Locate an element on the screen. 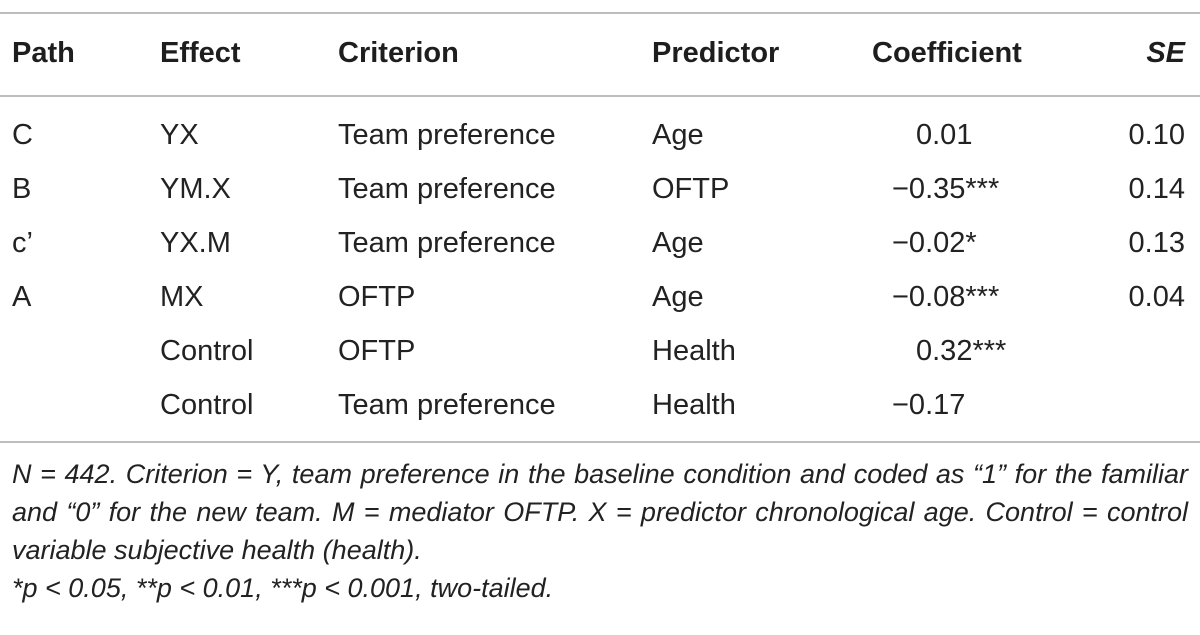  cell-se: 0.10 is located at coordinates (1156, 135).